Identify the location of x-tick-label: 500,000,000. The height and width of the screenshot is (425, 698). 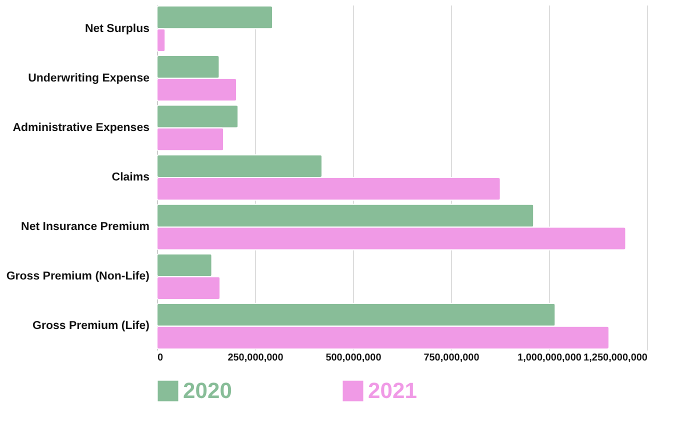
(354, 358).